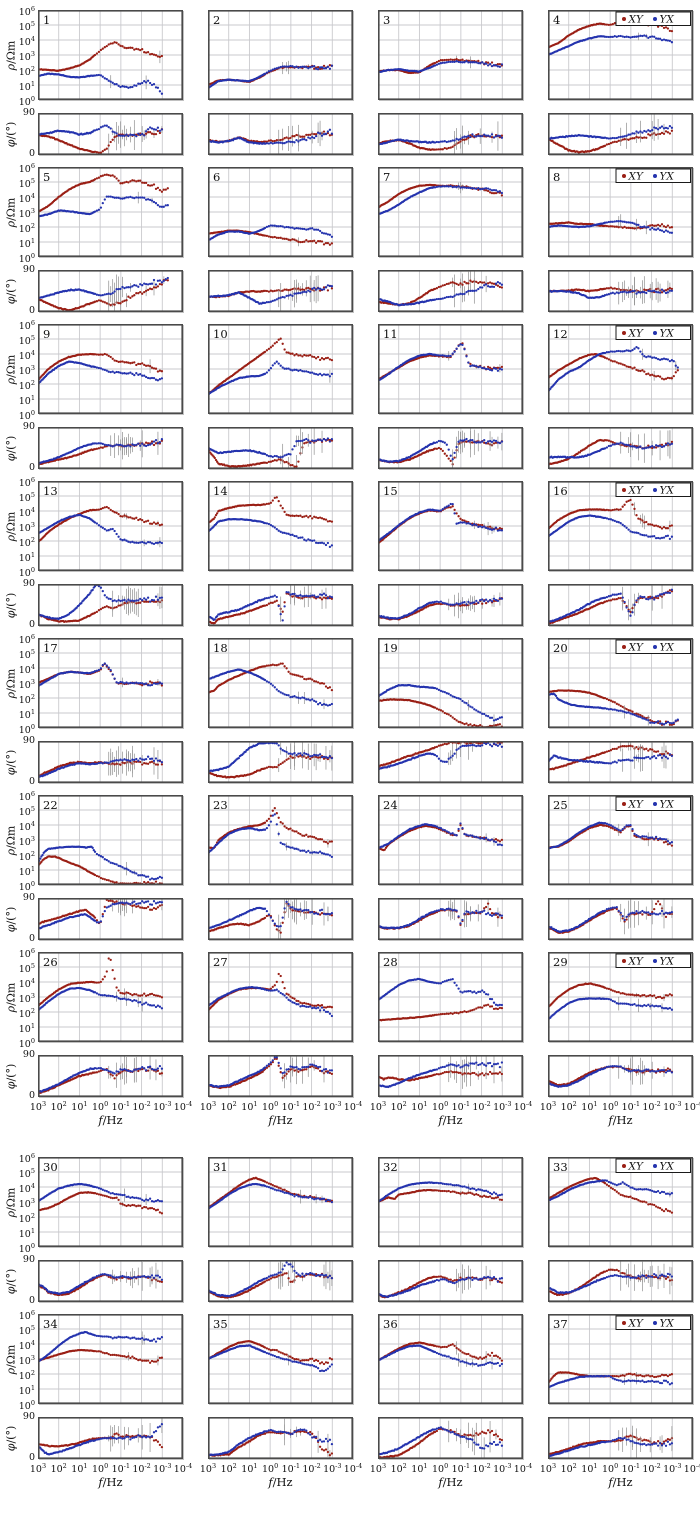  What do you see at coordinates (620, 55) in the screenshot?
I see `resistivity-plot-4: 4 XY YX` at bounding box center [620, 55].